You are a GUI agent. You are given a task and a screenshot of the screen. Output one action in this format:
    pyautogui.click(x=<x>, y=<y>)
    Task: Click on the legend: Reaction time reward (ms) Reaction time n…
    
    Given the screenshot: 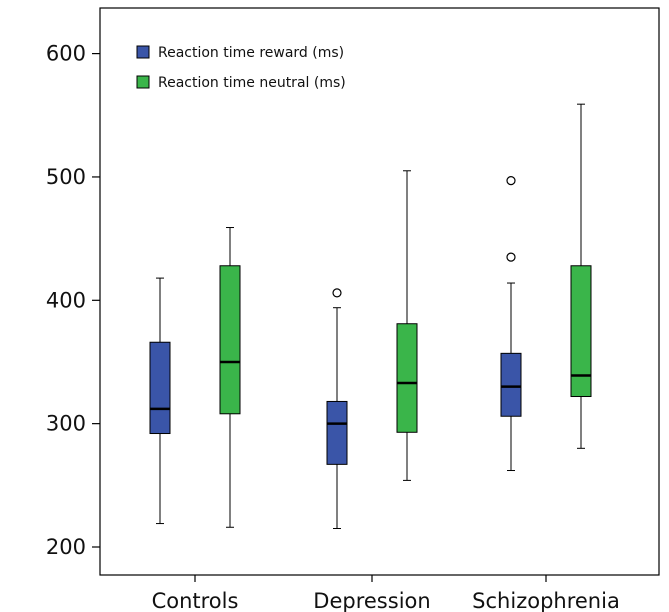 What is the action you would take?
    pyautogui.click(x=241, y=68)
    